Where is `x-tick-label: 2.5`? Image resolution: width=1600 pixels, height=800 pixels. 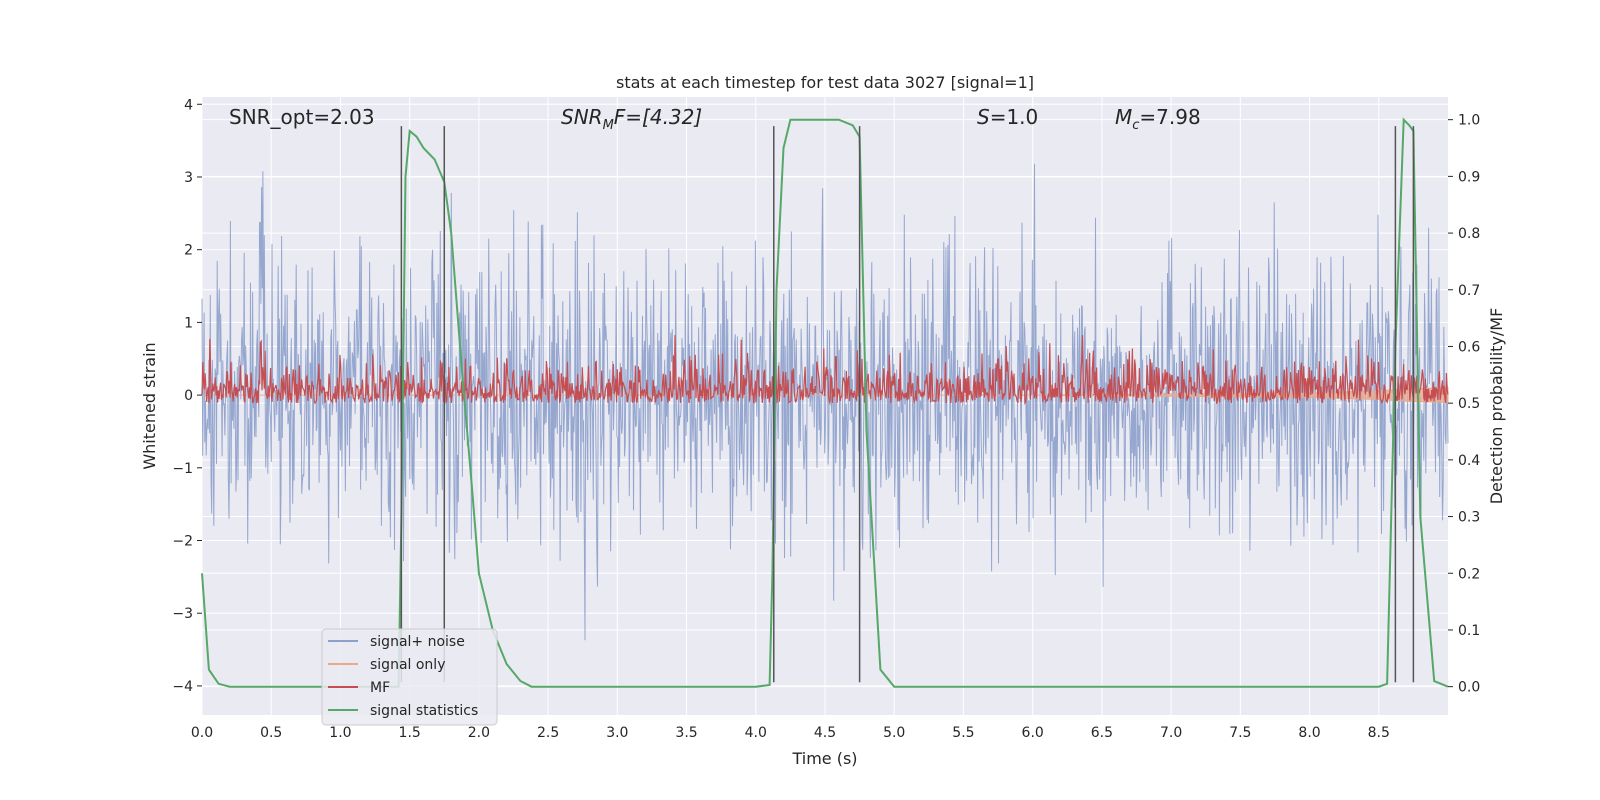
x-tick-label: 2.5 is located at coordinates (548, 733).